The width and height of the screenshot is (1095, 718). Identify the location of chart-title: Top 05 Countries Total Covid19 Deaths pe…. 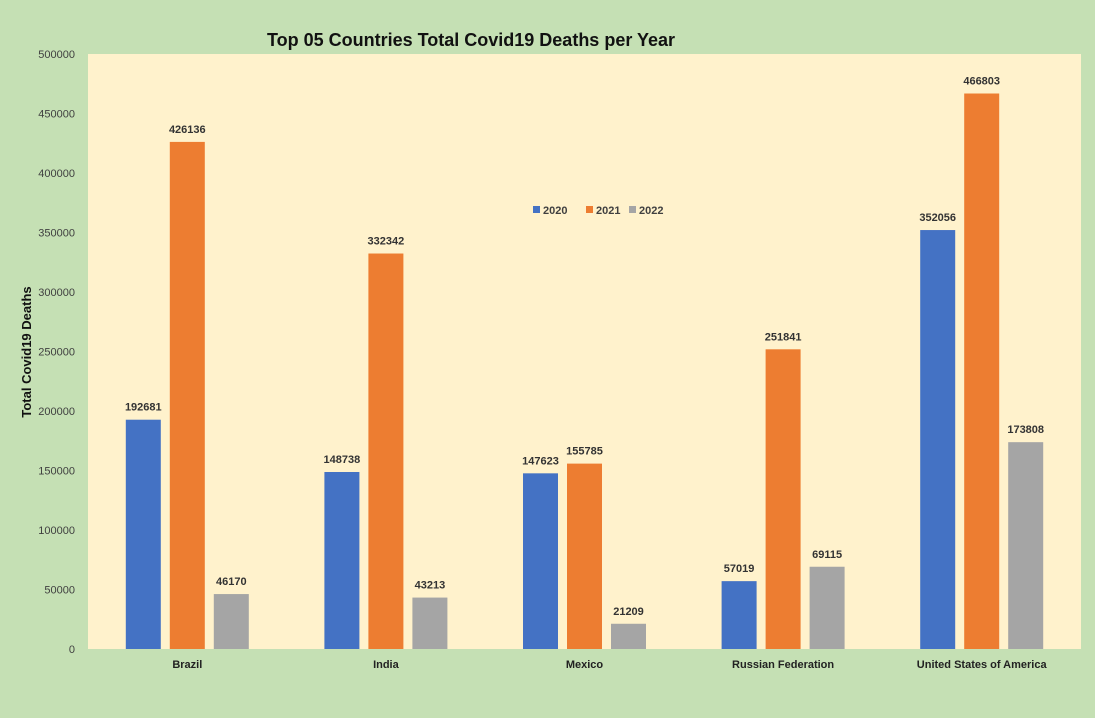
(471, 40).